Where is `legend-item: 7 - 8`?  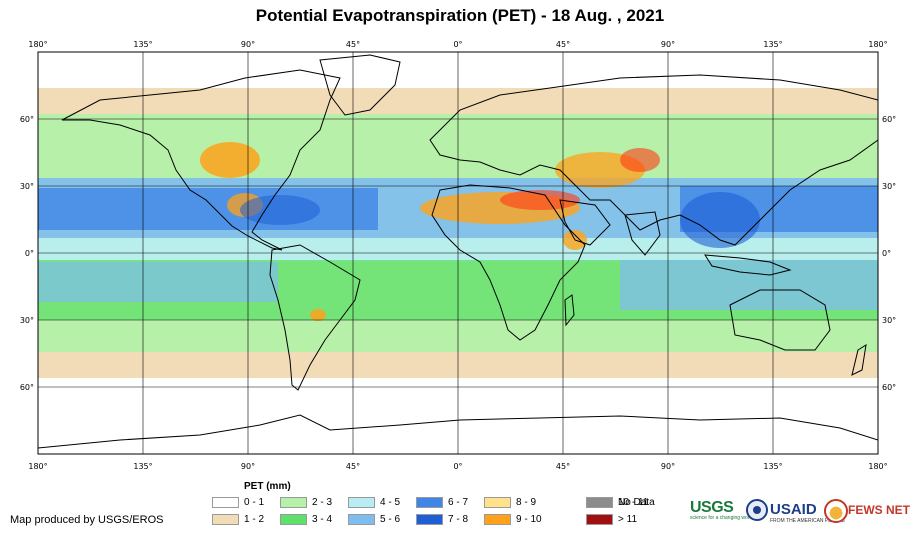 legend-item: 7 - 8 is located at coordinates (442, 520).